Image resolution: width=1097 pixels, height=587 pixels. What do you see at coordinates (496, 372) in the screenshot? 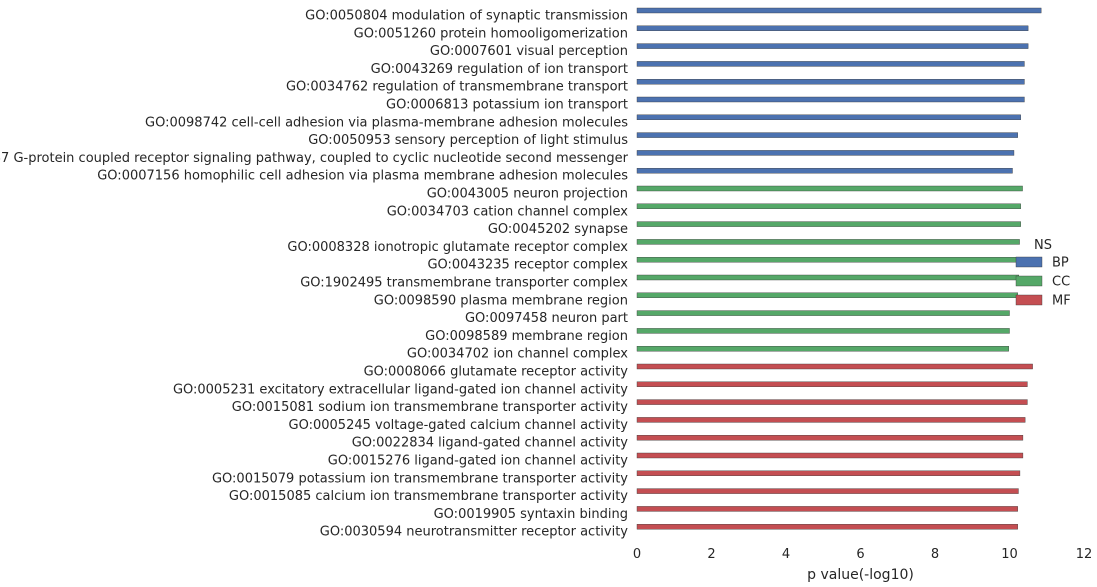
I see `category-label: GO:0008066 glutamate receptor activity` at bounding box center [496, 372].